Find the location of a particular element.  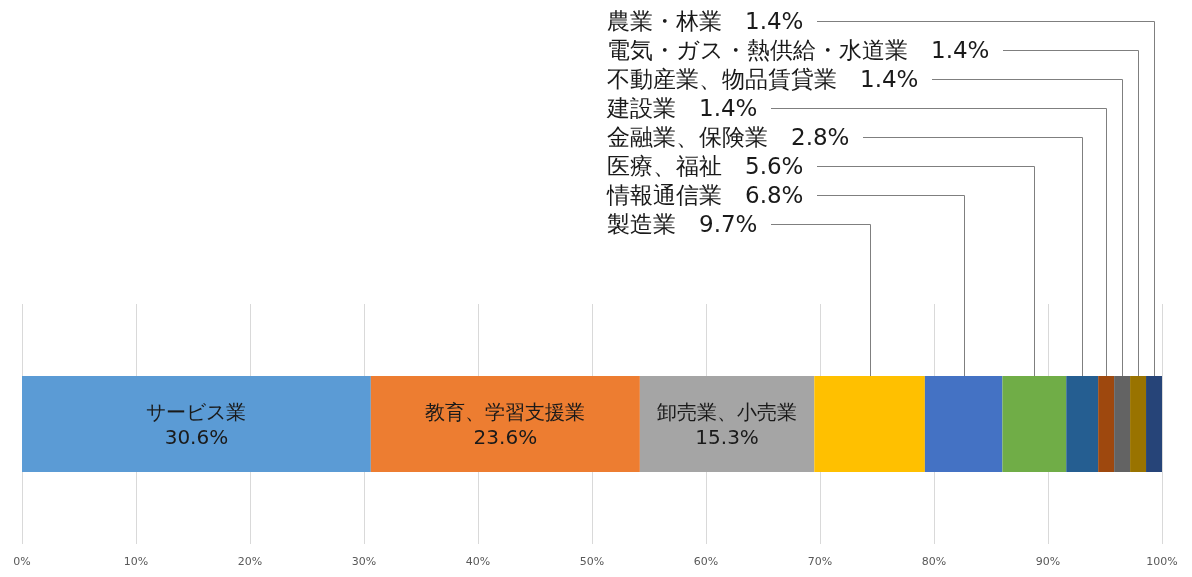

x-tick-label: 40% is located at coordinates (478, 561).